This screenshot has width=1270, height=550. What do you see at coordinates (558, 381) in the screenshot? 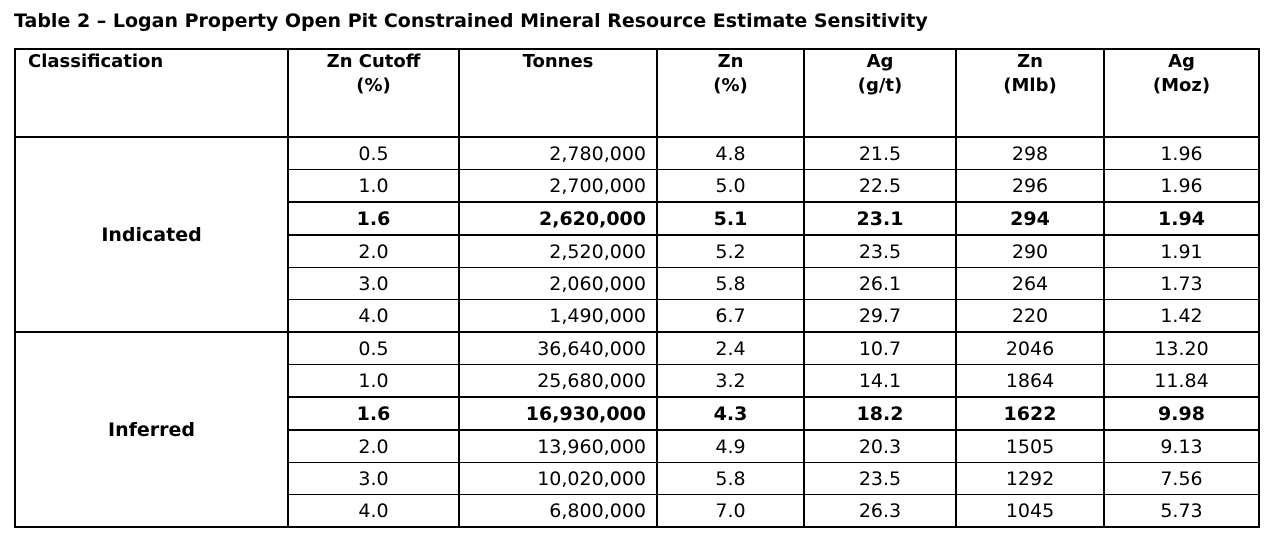
I see `cell-tonnes: 25,680,000` at bounding box center [558, 381].